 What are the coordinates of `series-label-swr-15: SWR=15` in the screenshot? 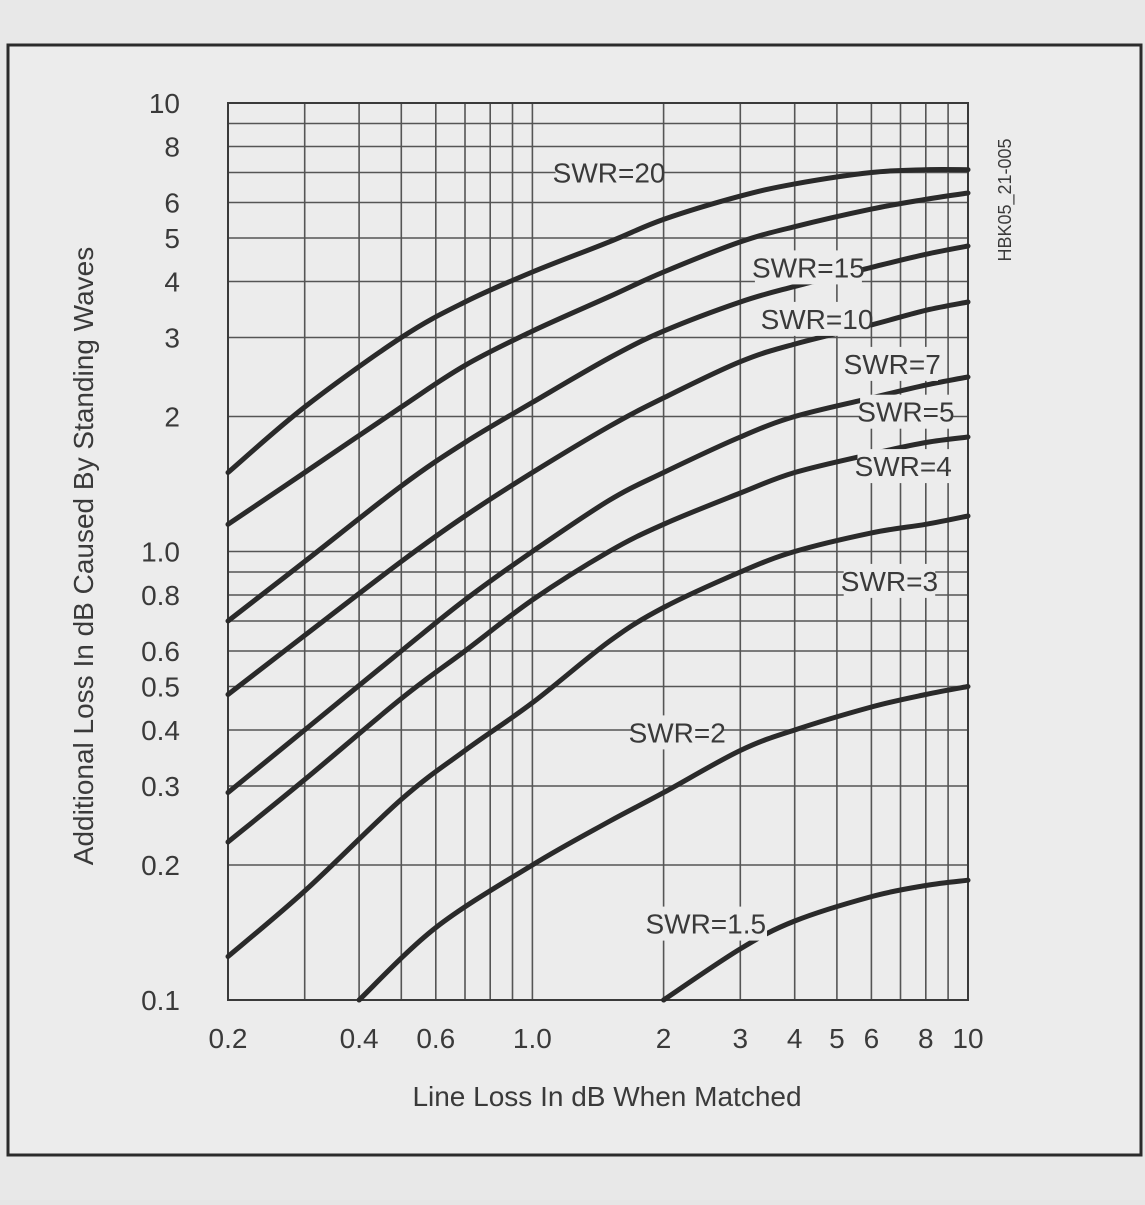 It's located at (808, 267).